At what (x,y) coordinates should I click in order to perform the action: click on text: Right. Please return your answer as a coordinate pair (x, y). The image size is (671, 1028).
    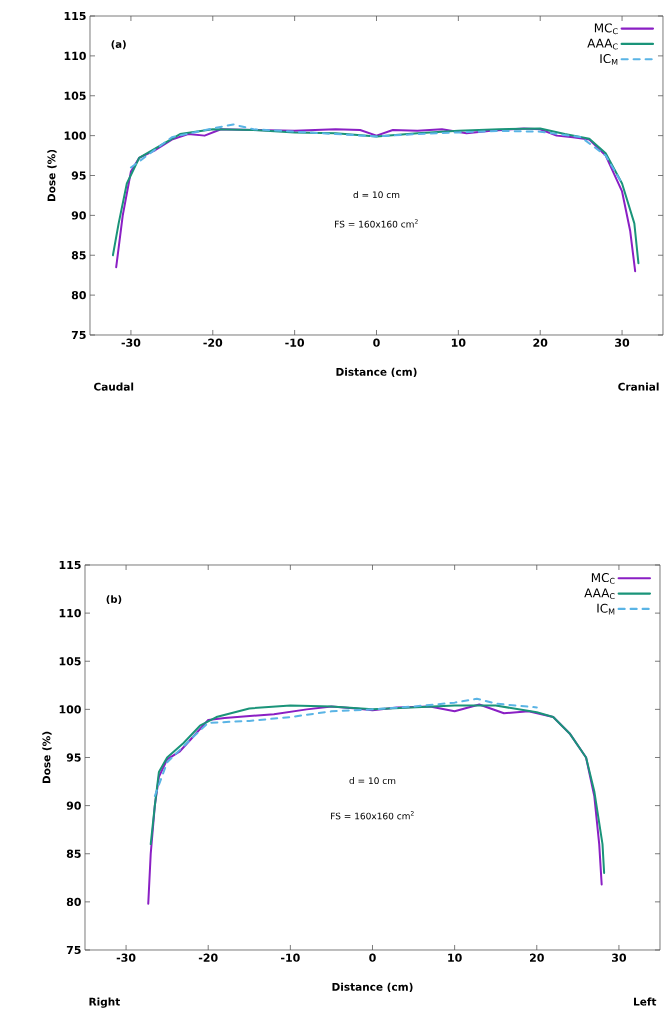
    Looking at the image, I should click on (104, 1002).